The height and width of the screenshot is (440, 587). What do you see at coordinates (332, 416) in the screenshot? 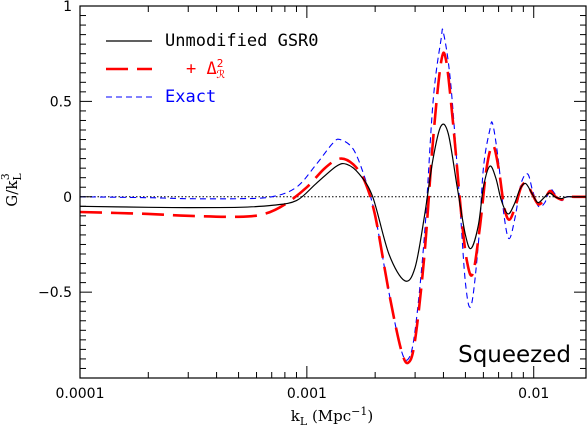
I see `x-axis-title: kL (Mpc−1)` at bounding box center [332, 416].